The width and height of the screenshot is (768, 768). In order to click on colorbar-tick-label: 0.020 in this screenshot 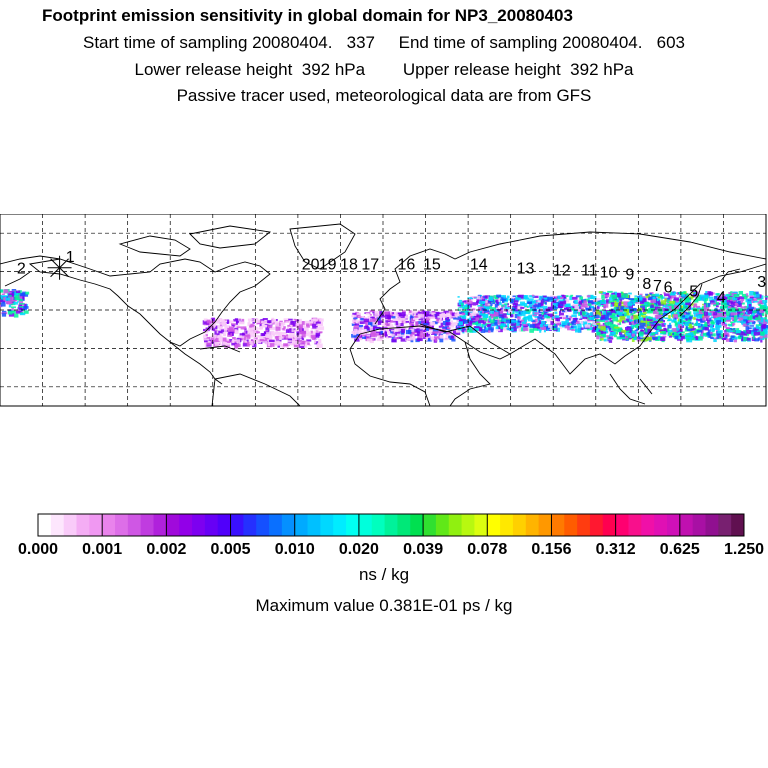, I will do `click(359, 549)`.